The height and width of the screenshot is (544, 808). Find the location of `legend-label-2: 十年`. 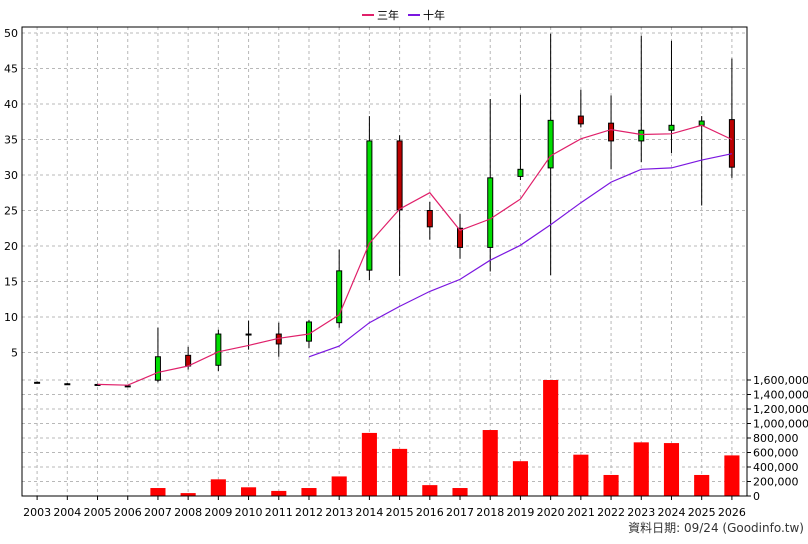

legend-label-2: 十年 is located at coordinates (434, 15).